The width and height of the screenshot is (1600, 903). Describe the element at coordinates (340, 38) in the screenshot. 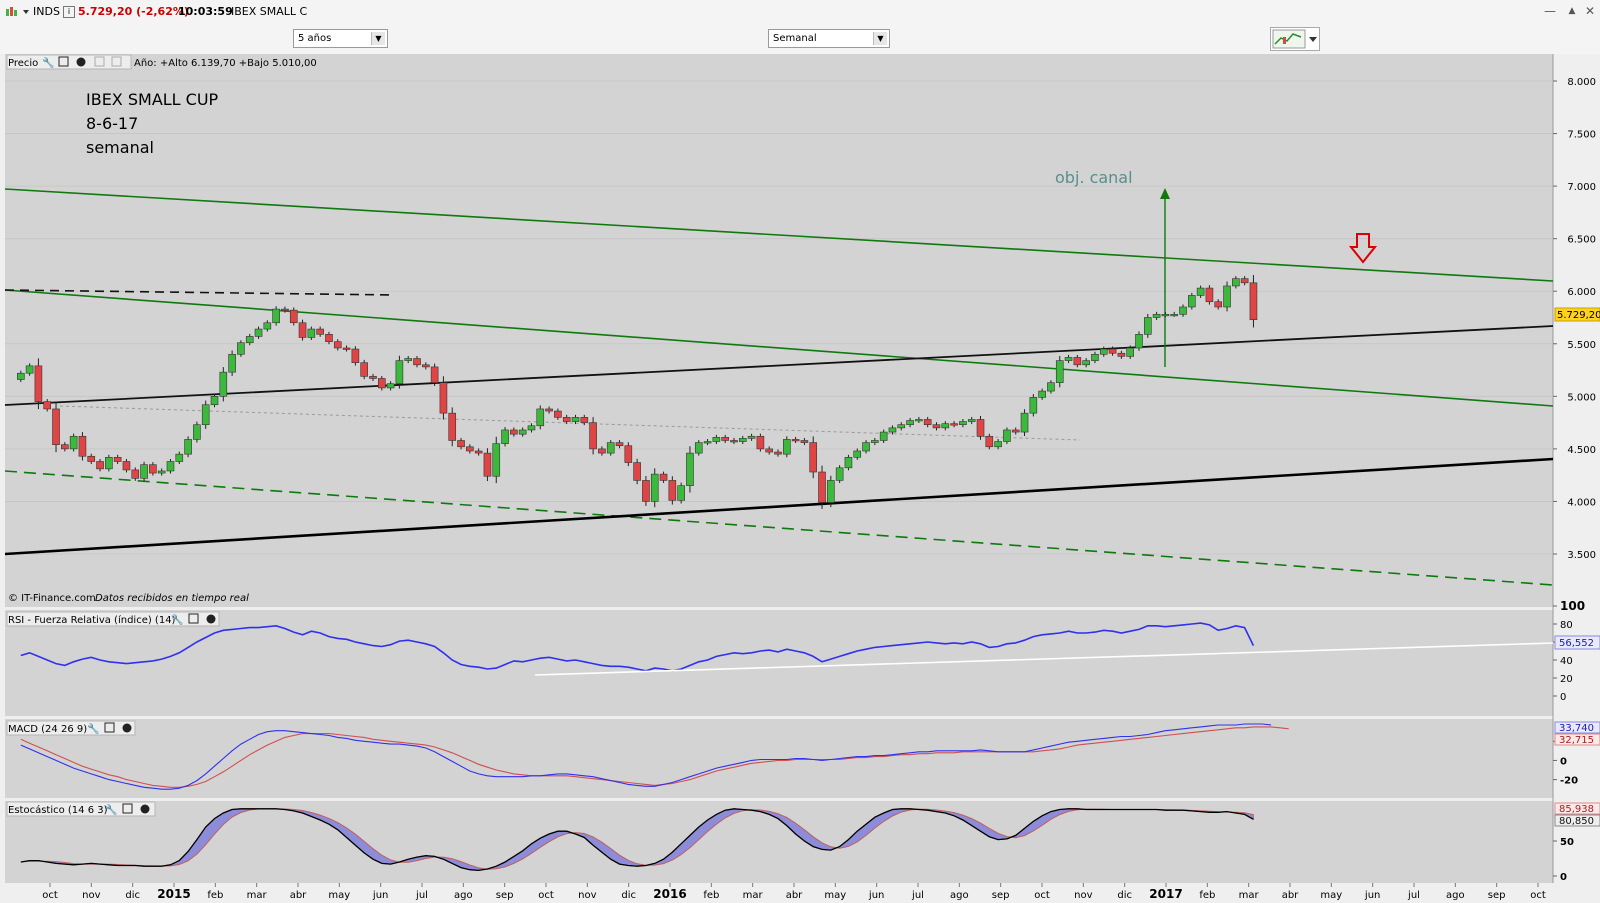

I see `period-select: 5 años ▼` at that location.